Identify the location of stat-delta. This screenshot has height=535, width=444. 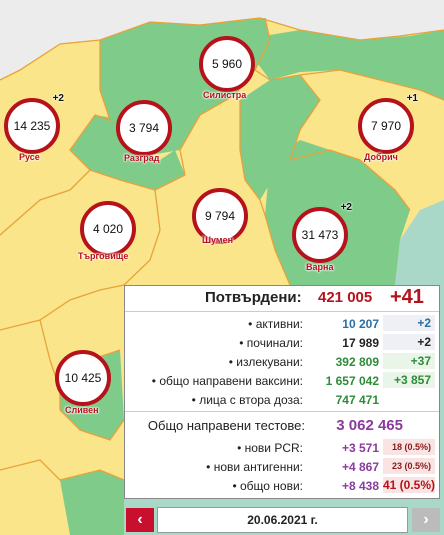
(409, 399).